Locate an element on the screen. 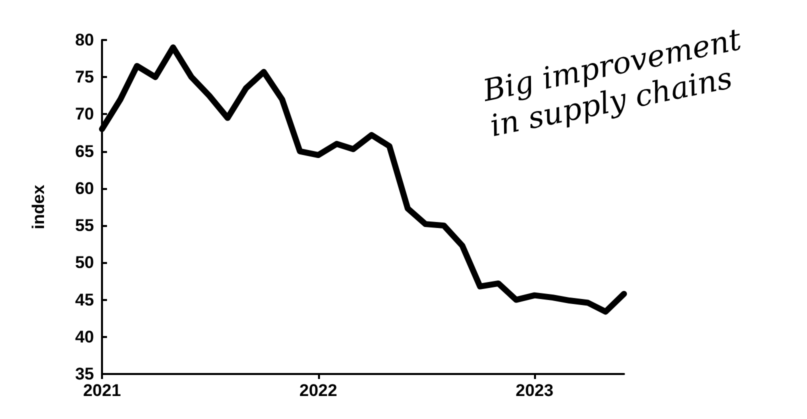  y-tick-label: 80 is located at coordinates (84, 40).